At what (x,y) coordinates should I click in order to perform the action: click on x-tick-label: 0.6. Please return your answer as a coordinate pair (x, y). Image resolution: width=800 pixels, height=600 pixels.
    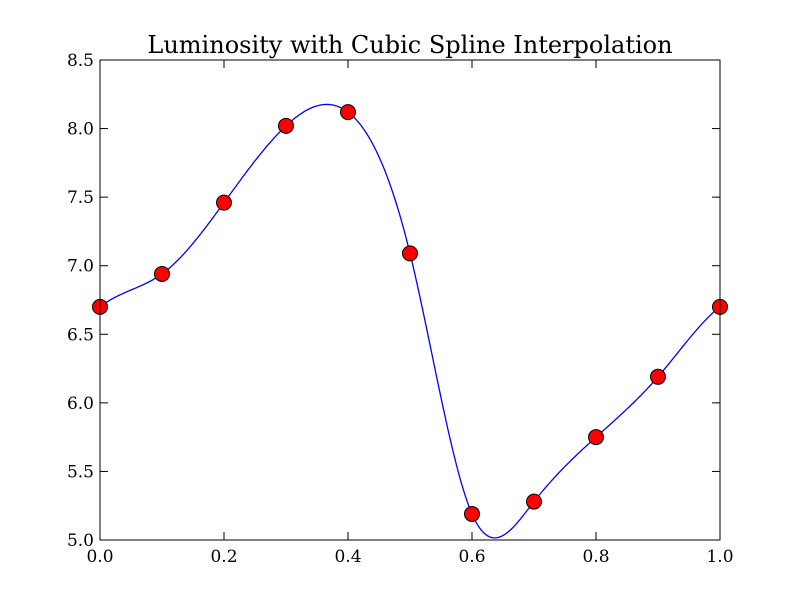
    Looking at the image, I should click on (471, 557).